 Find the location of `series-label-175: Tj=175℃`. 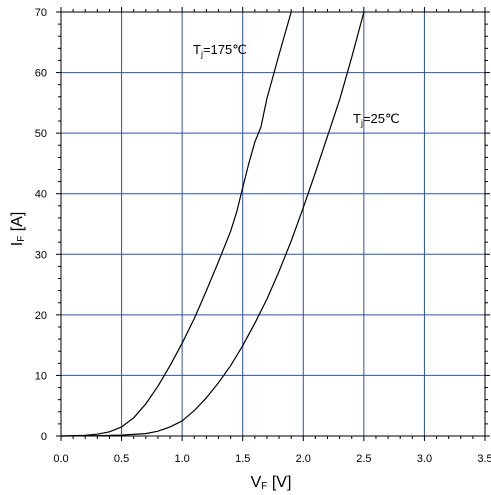

series-label-175: Tj=175℃ is located at coordinates (220, 50).